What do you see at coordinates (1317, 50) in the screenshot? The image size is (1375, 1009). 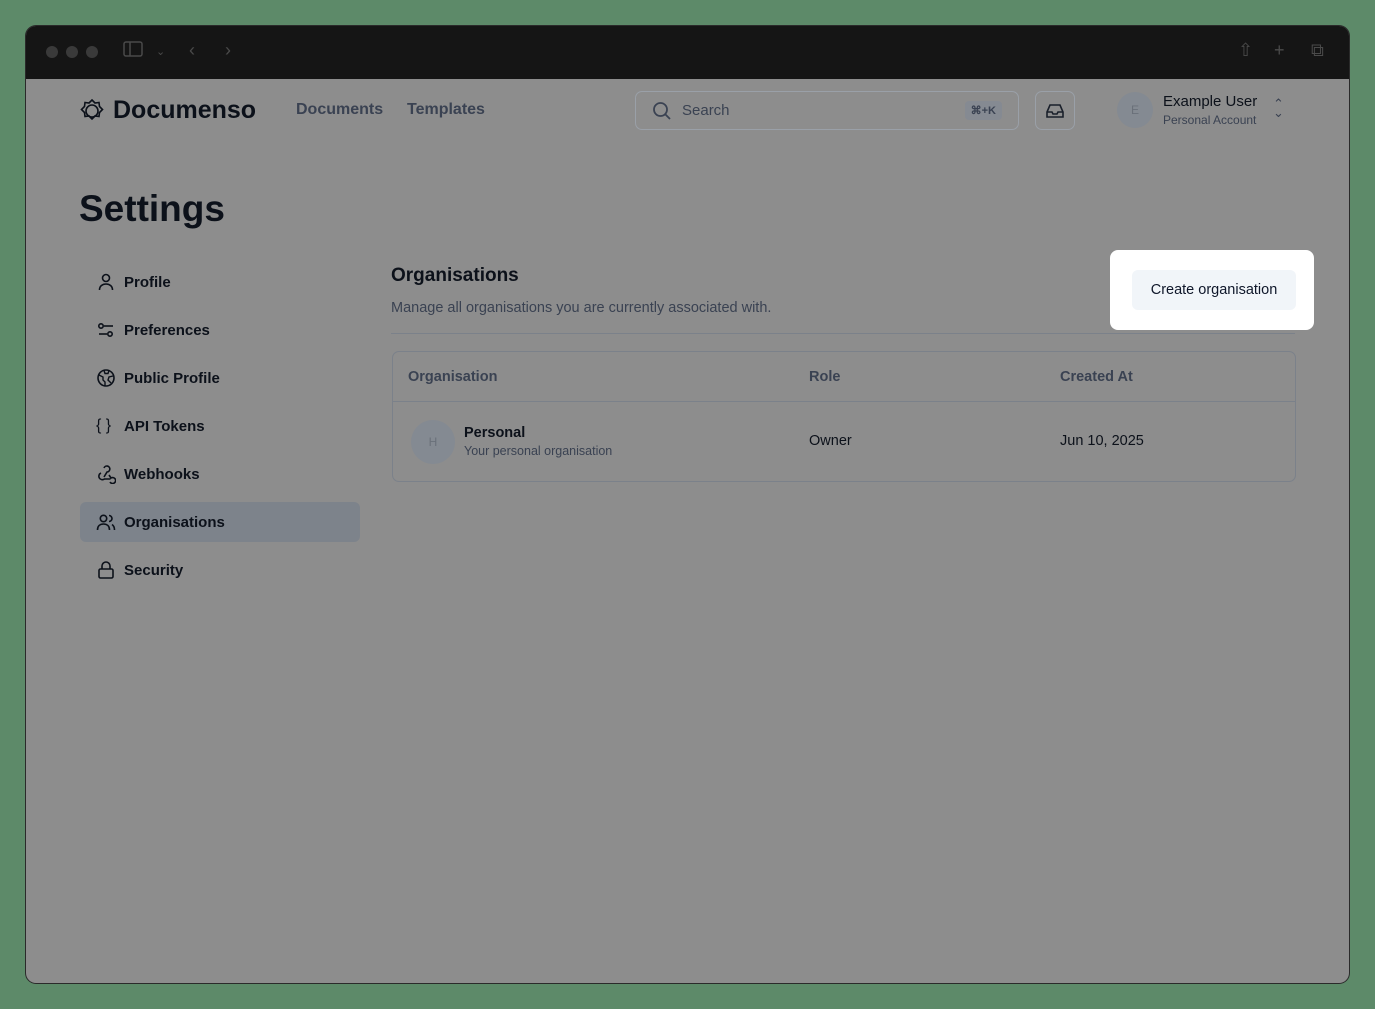 I see `tabs-overview-icon: ⧉` at bounding box center [1317, 50].